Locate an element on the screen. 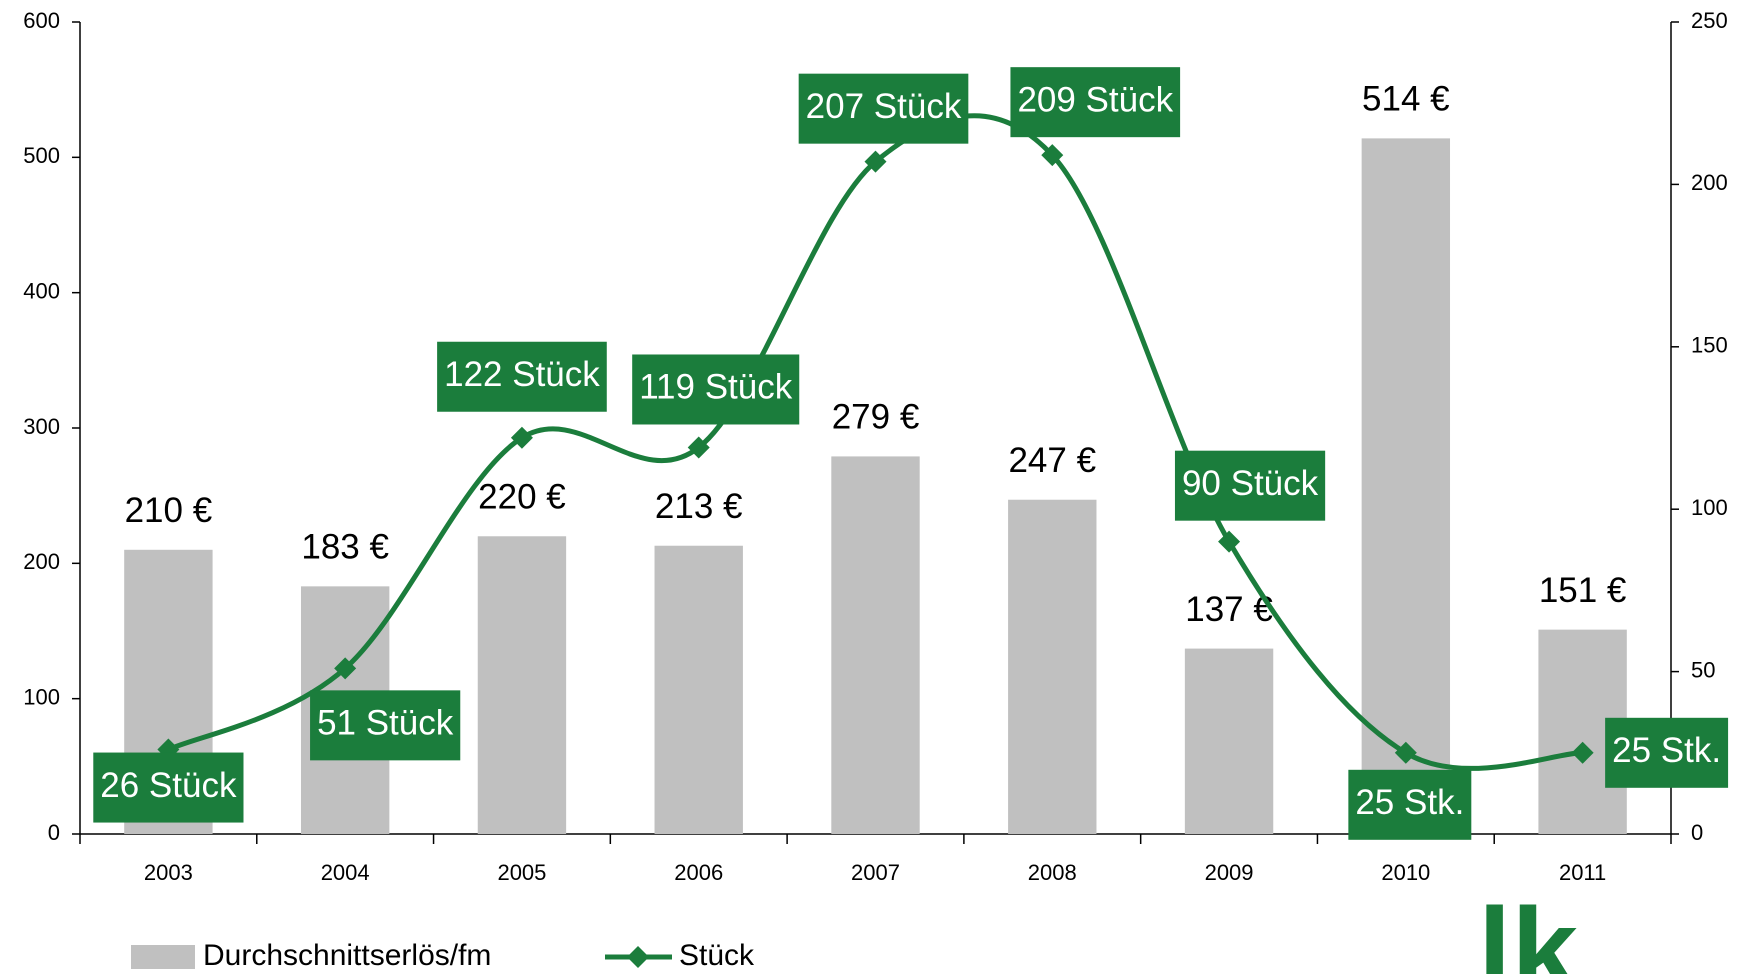  line-value-label: 122 Stück is located at coordinates (522, 374).